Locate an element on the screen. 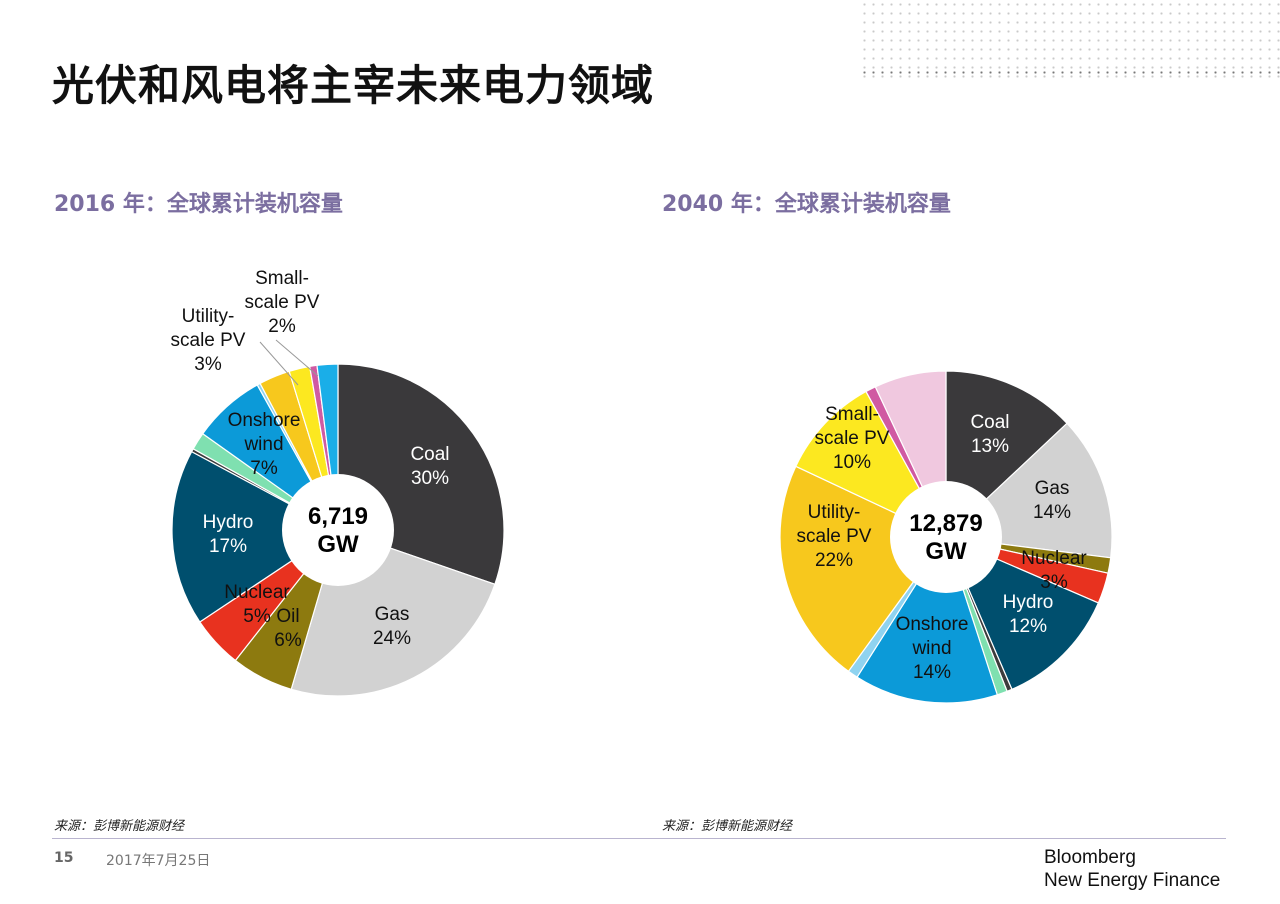 The height and width of the screenshot is (904, 1280). page-title: 光伏和风电将主宰未来电力领域 is located at coordinates (353, 85).